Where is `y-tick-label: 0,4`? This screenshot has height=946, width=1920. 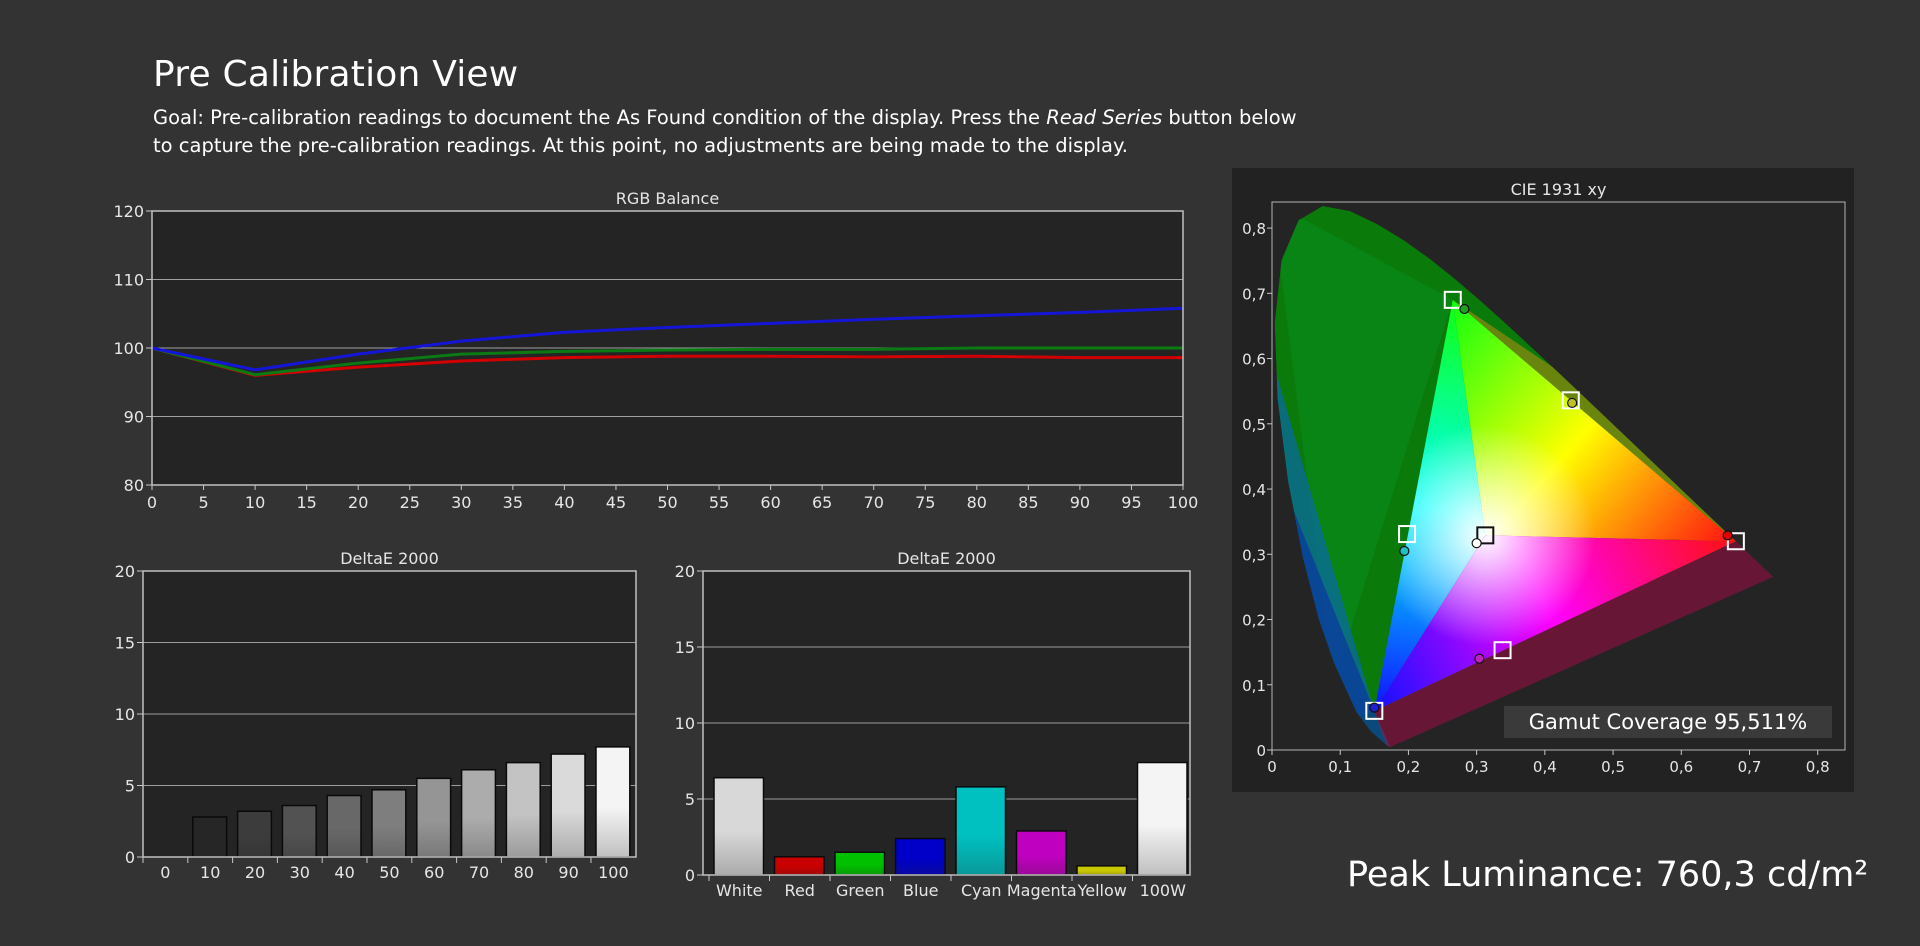
y-tick-label: 0,4 is located at coordinates (1254, 490).